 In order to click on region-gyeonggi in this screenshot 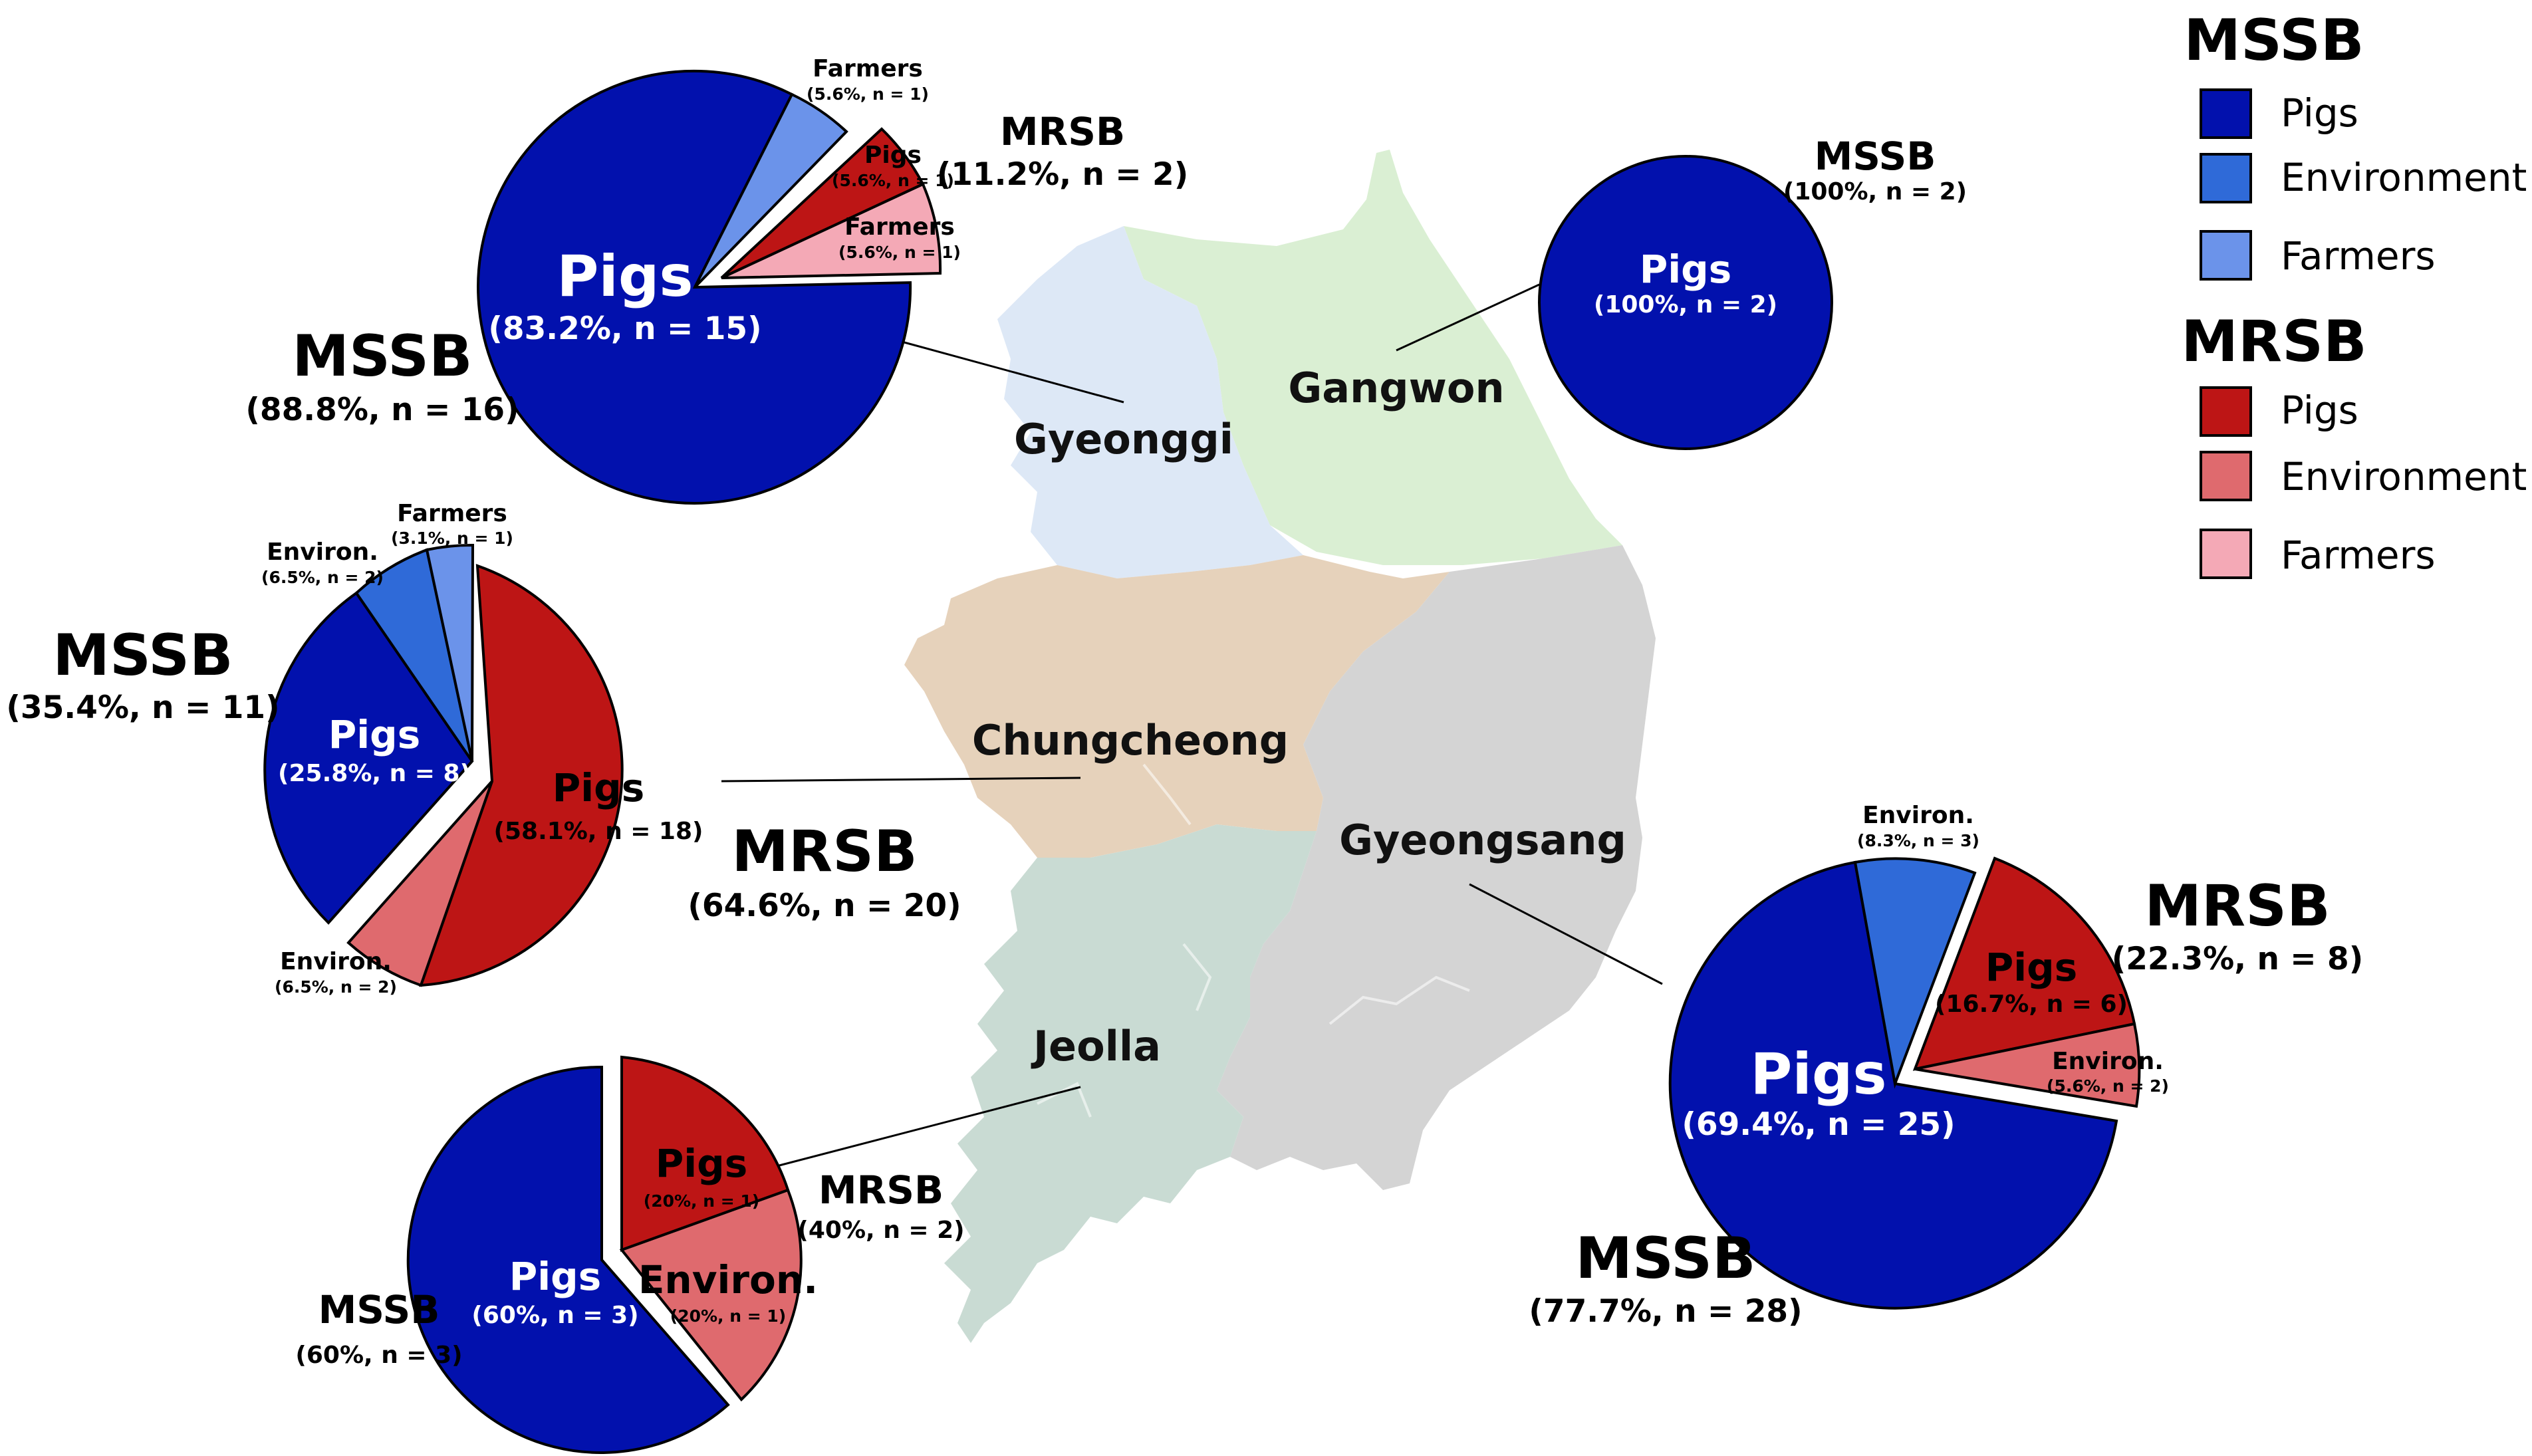, I will do `click(1150, 402)`.